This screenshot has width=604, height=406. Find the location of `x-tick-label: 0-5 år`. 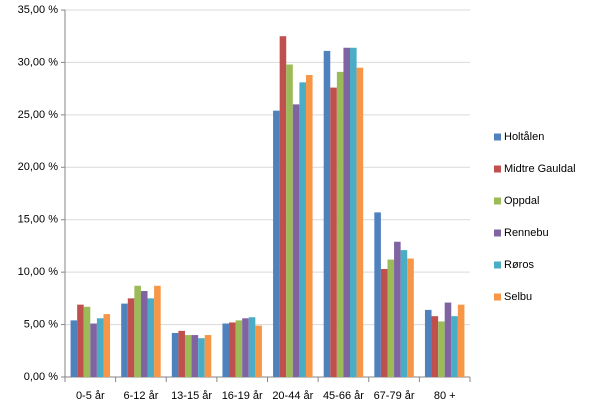

x-tick-label: 0-5 år is located at coordinates (90, 396).